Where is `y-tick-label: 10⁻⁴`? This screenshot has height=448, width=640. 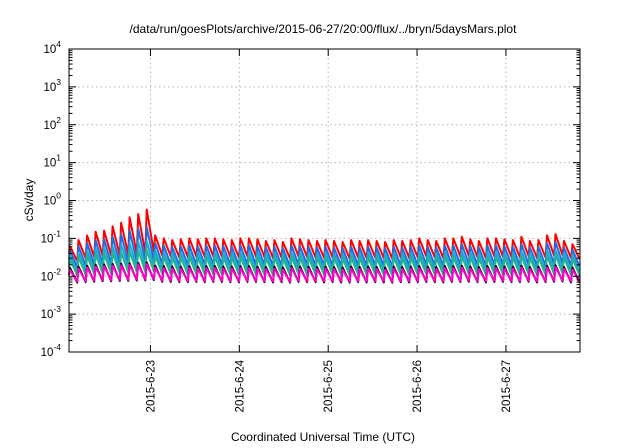 y-tick-label: 10⁻⁴ is located at coordinates (51, 350).